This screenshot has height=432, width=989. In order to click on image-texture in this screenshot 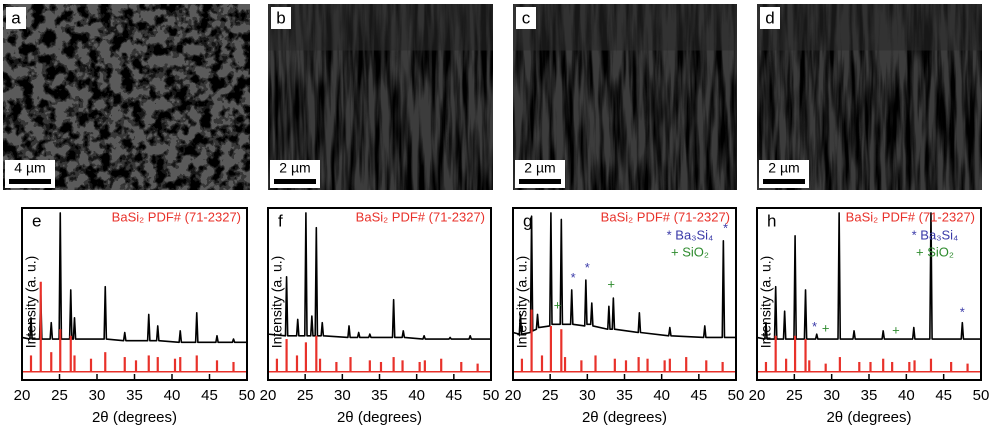, I will do `click(126, 97)`.